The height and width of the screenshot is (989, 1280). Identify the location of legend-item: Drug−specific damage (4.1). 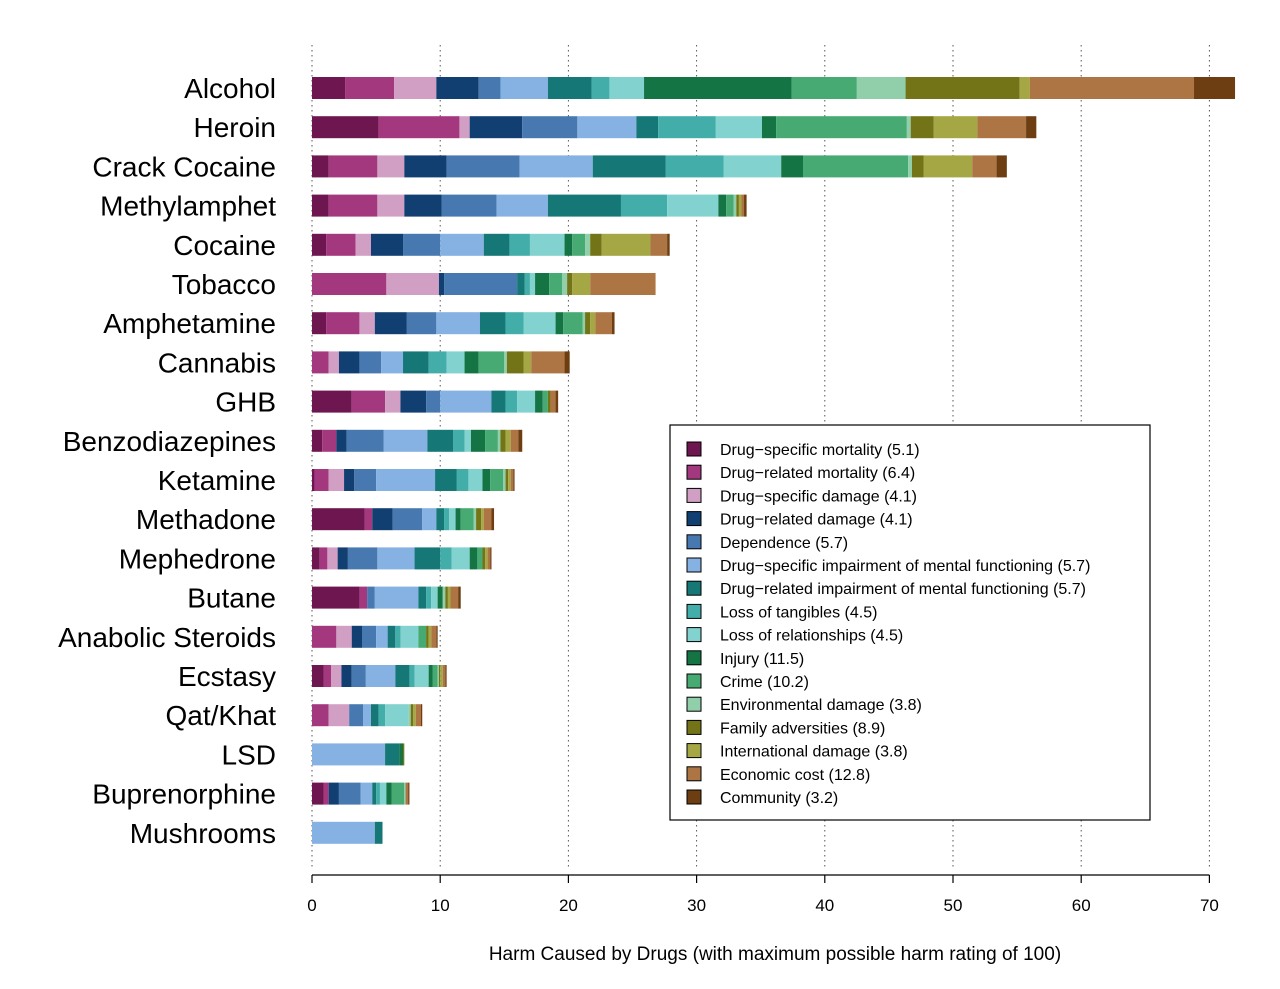
(801, 496).